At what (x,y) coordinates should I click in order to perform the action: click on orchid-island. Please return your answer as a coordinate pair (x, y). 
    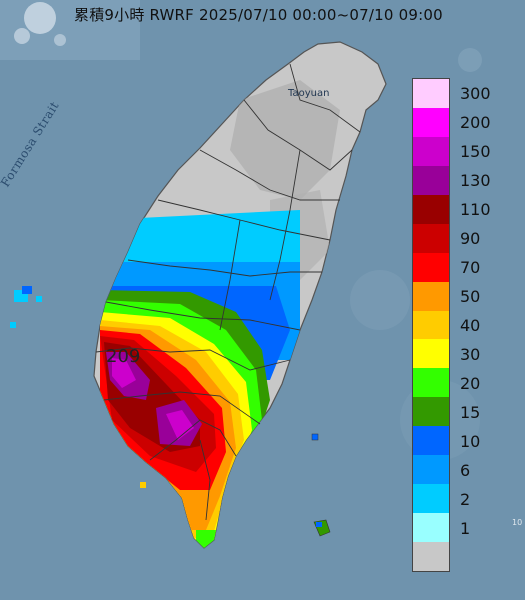
    Looking at the image, I should click on (322, 528).